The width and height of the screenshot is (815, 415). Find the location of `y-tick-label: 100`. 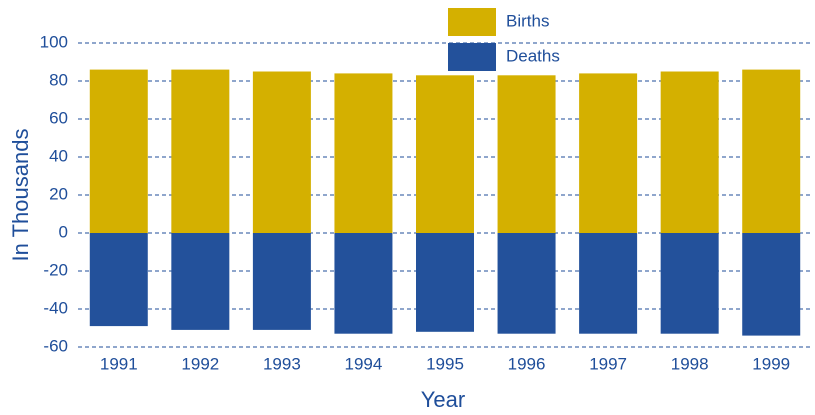

y-tick-label: 100 is located at coordinates (54, 41).